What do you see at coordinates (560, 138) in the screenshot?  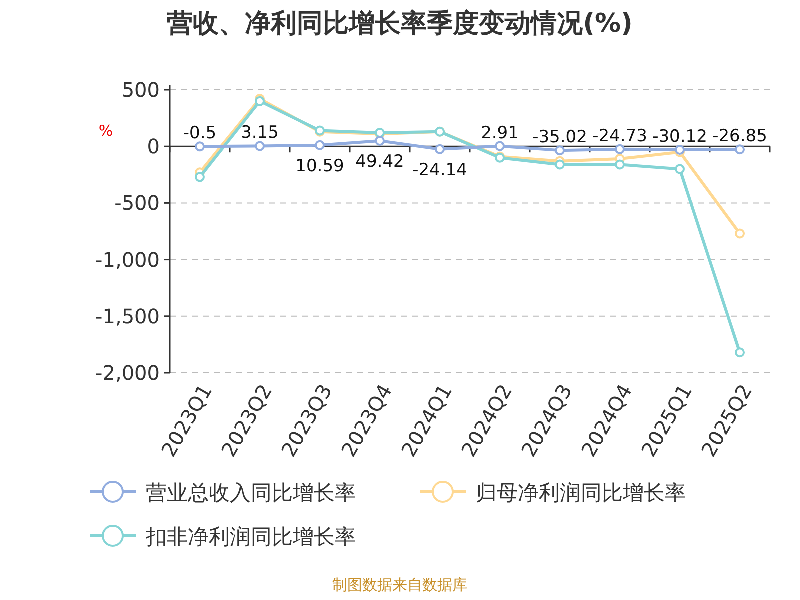 I see `data-label: -35.02` at bounding box center [560, 138].